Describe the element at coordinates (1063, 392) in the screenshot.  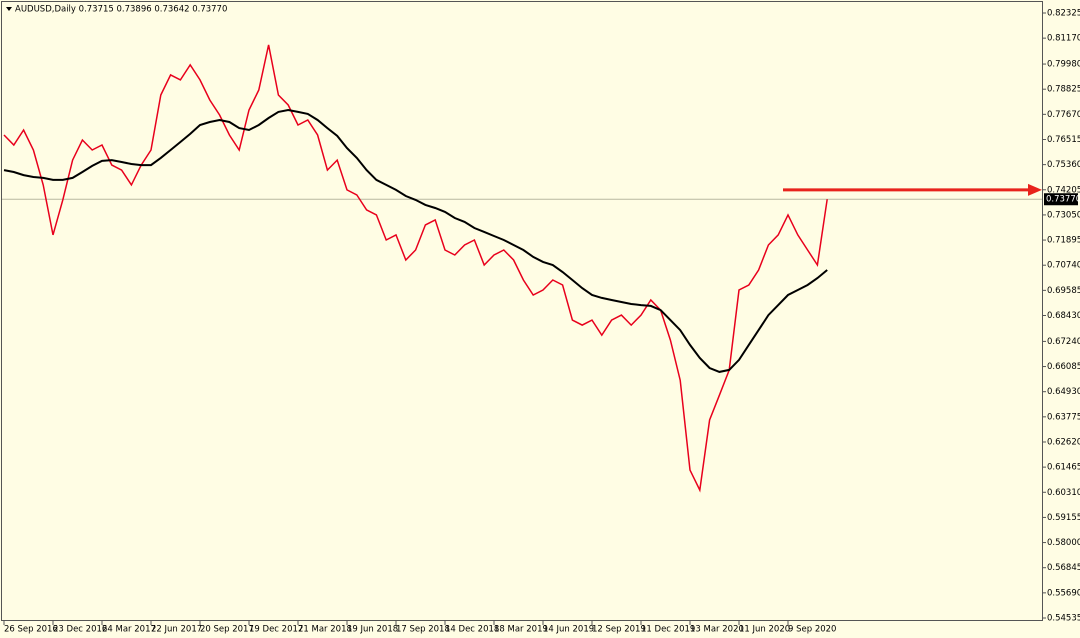
I see `y-tick-label: 0.64930` at that location.